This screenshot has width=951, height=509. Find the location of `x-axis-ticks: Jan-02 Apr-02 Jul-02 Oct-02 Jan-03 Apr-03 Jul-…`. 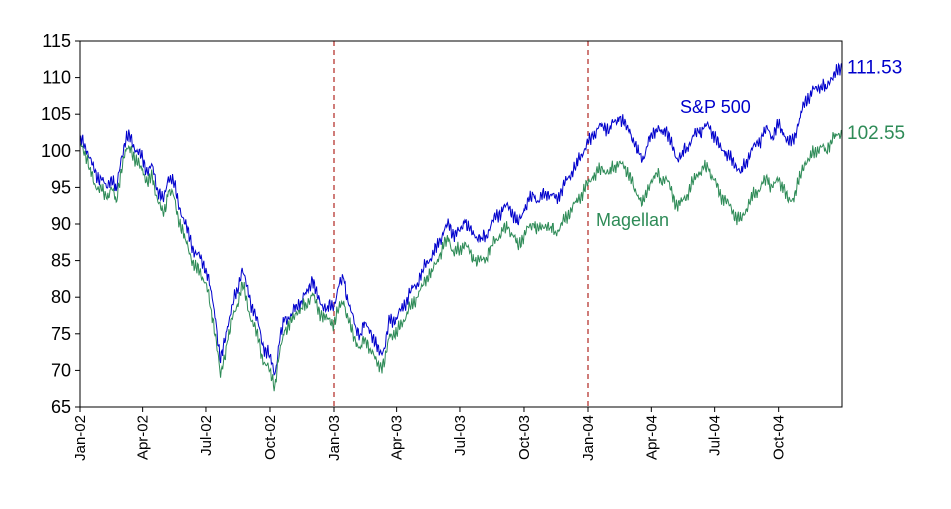

x-axis-ticks: Jan-02 Apr-02 Jul-02 Oct-02 Jan-03 Apr-03 Jul-… is located at coordinates (430, 434).